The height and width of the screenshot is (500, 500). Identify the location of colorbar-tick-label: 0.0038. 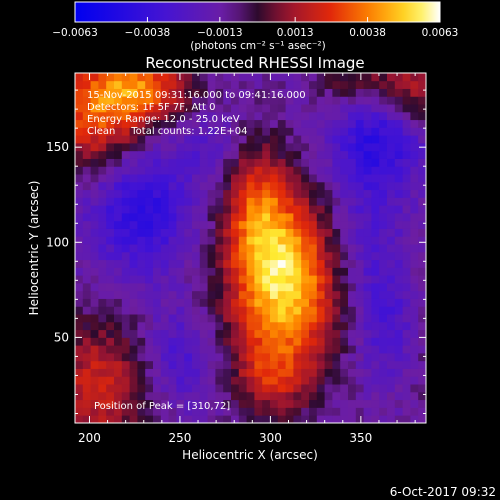
(367, 33).